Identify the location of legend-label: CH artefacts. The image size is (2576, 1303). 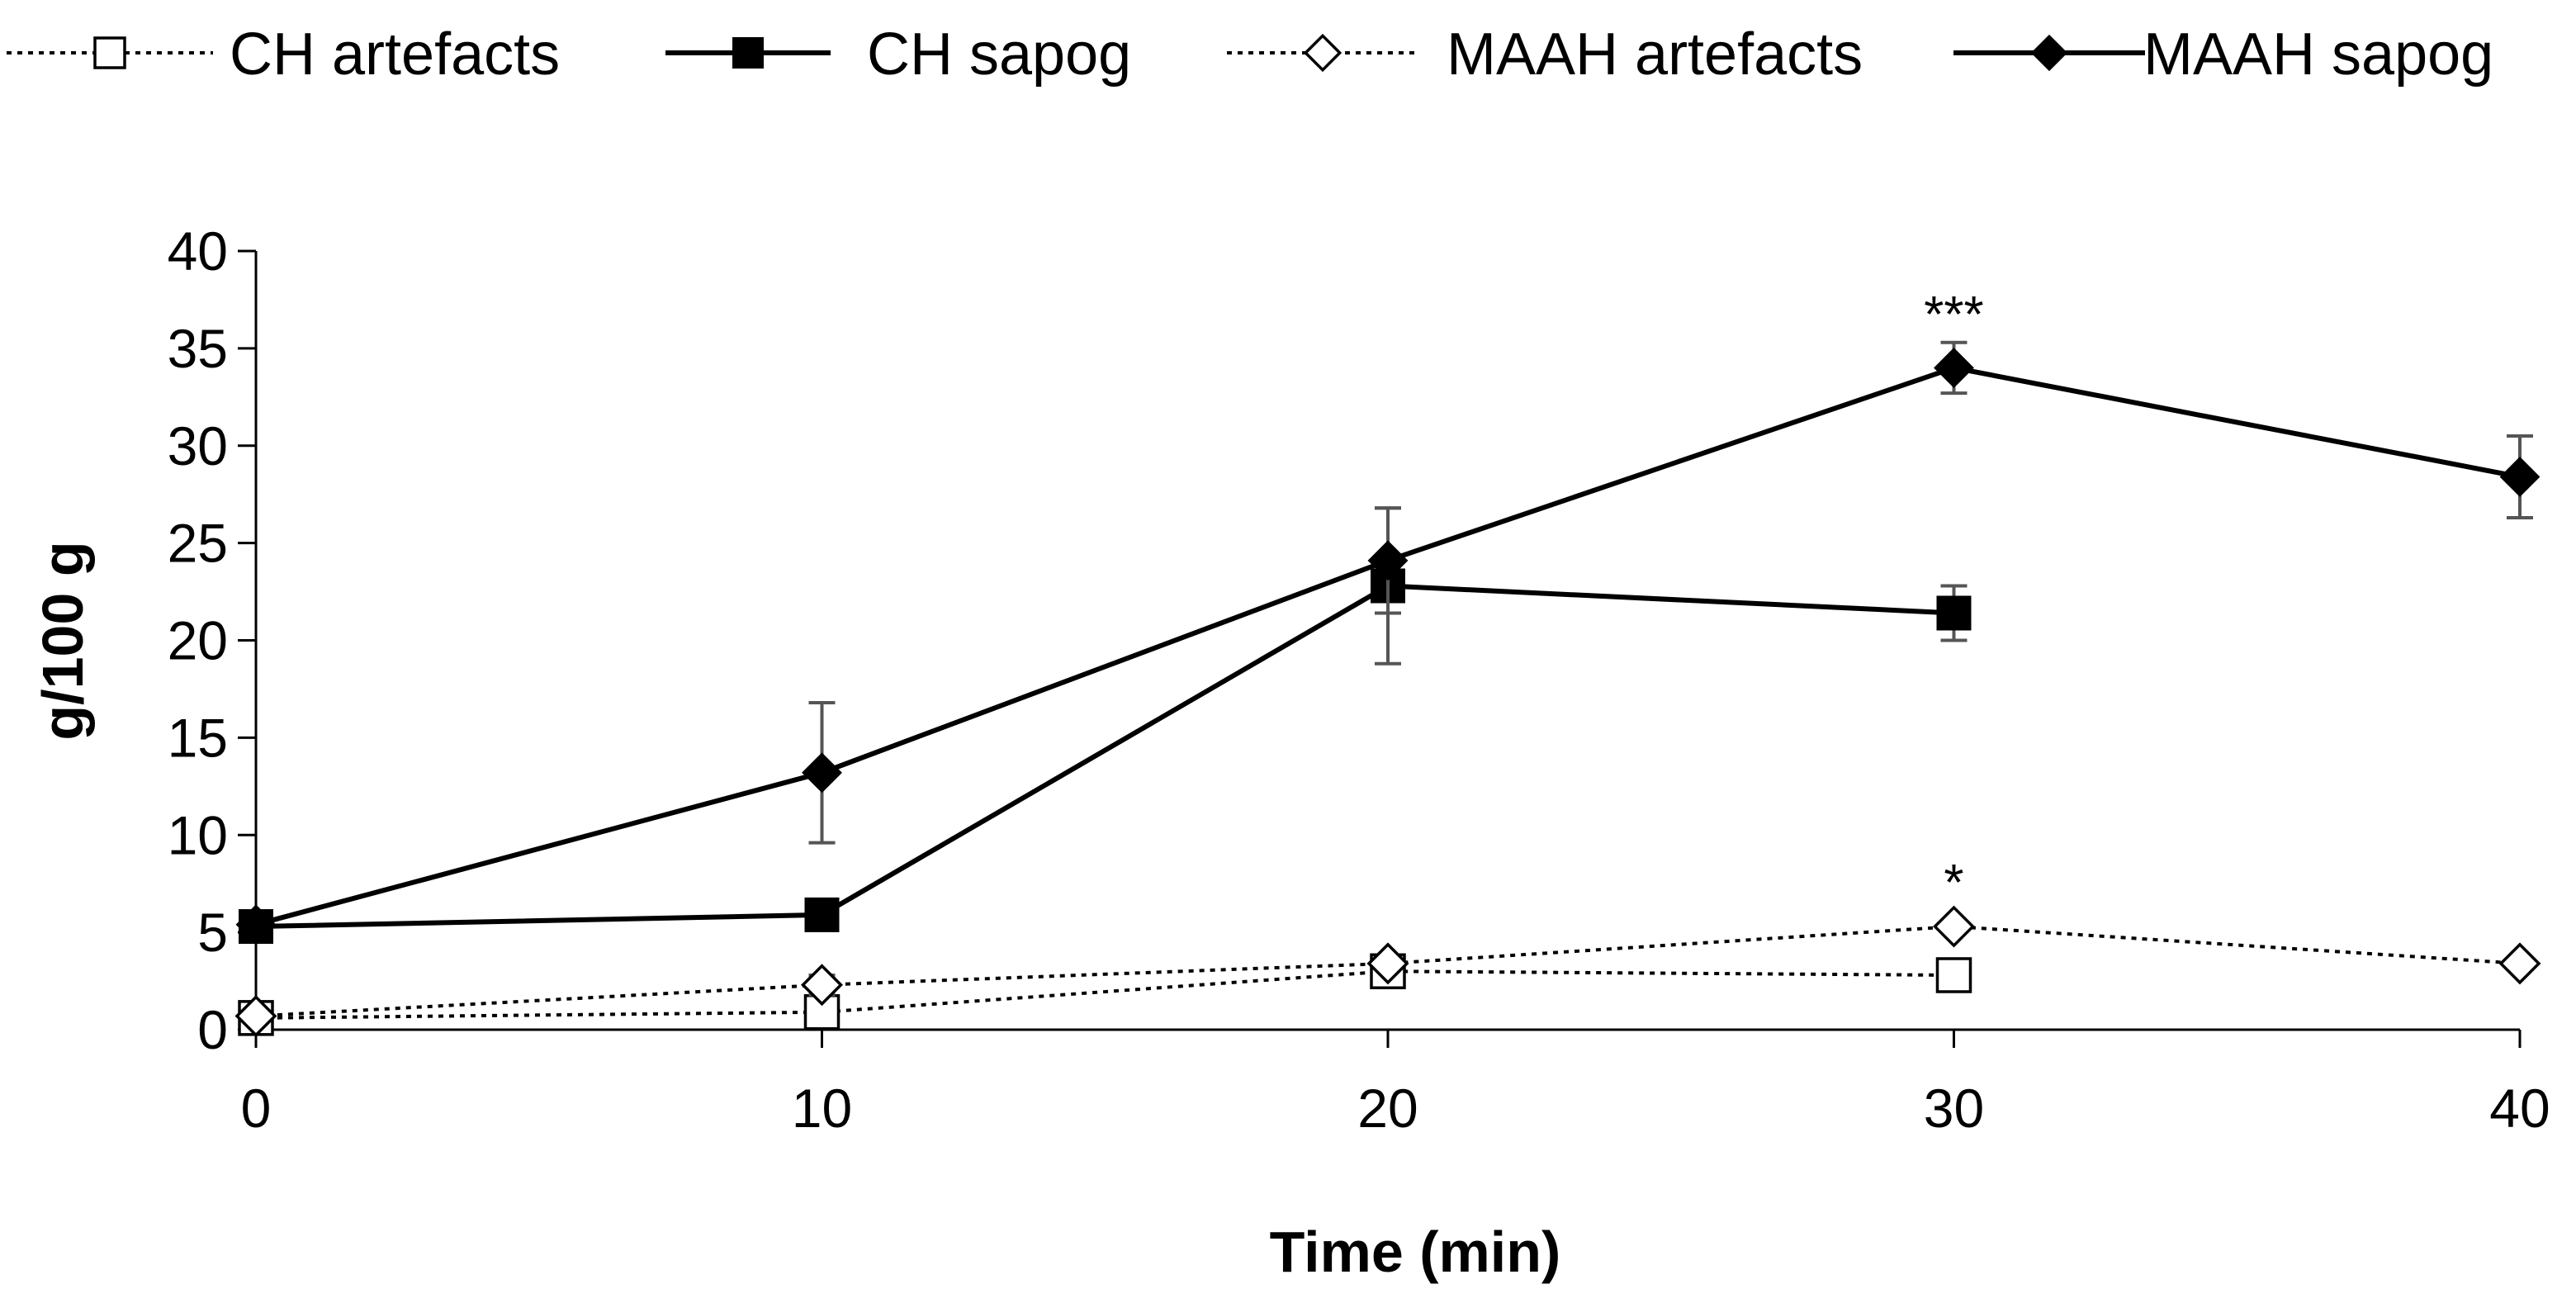
(395, 54).